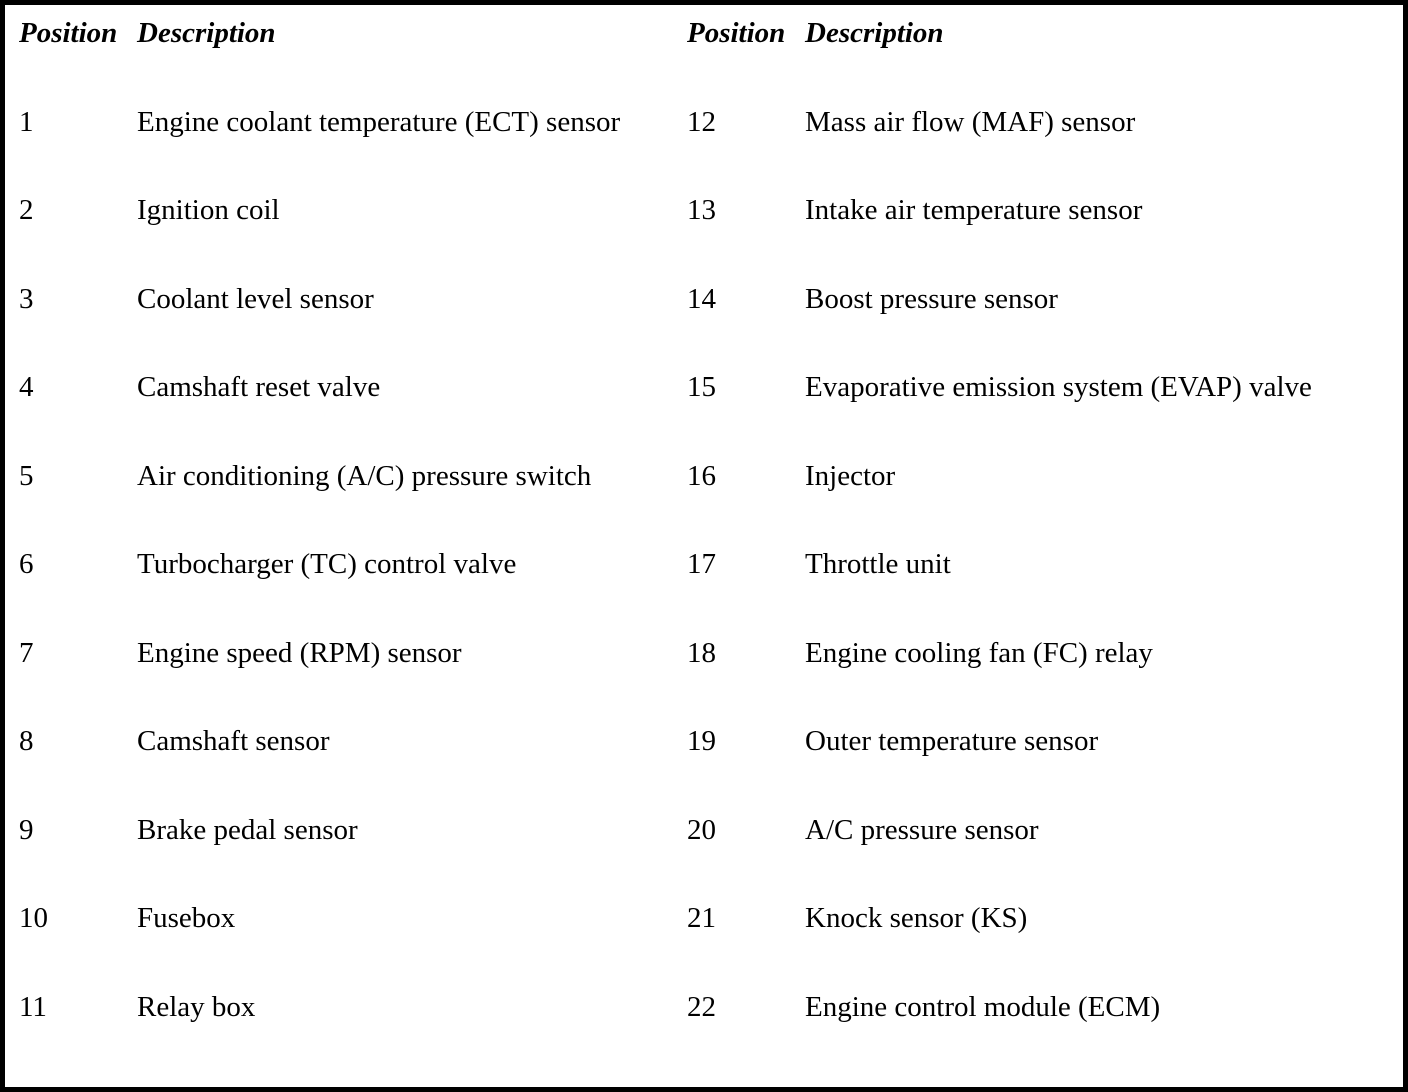 The width and height of the screenshot is (1408, 1092). I want to click on description-cell: Ignition coil, so click(208, 210).